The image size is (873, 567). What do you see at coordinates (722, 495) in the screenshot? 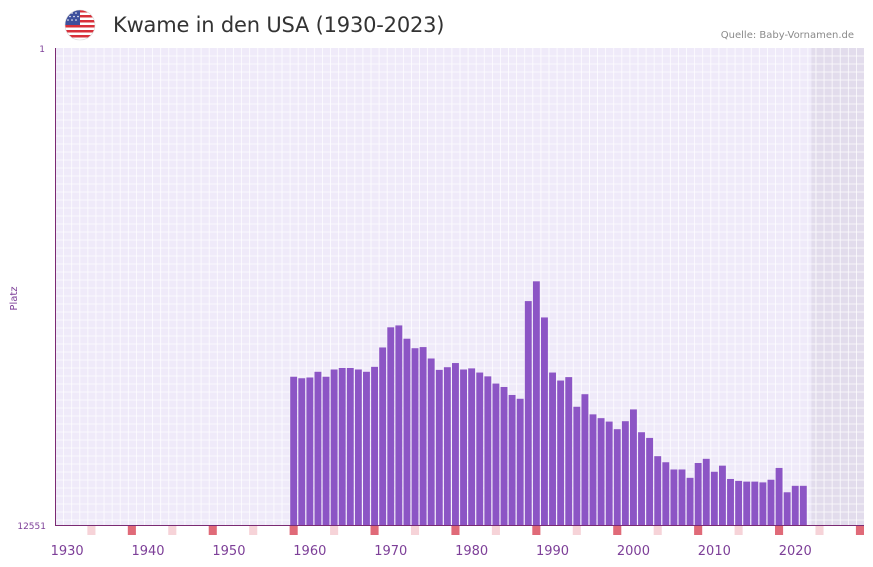
I see `bar-2011` at bounding box center [722, 495].